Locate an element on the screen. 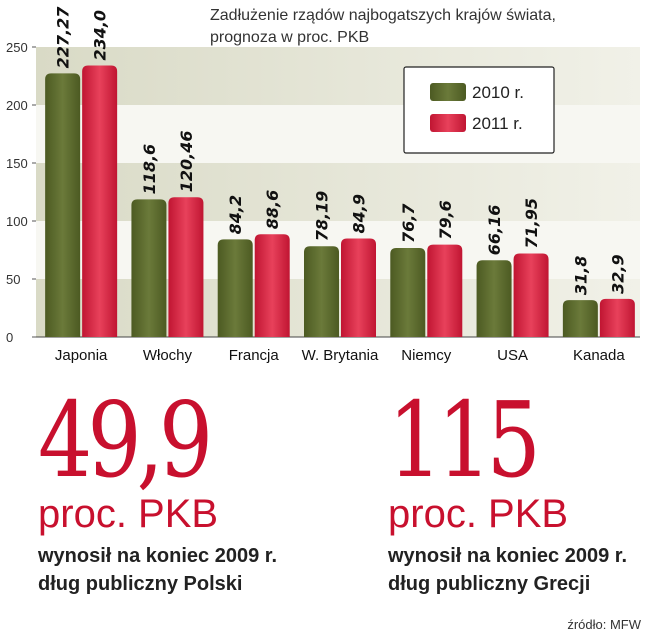 The image size is (649, 640). legend-box is located at coordinates (479, 110).